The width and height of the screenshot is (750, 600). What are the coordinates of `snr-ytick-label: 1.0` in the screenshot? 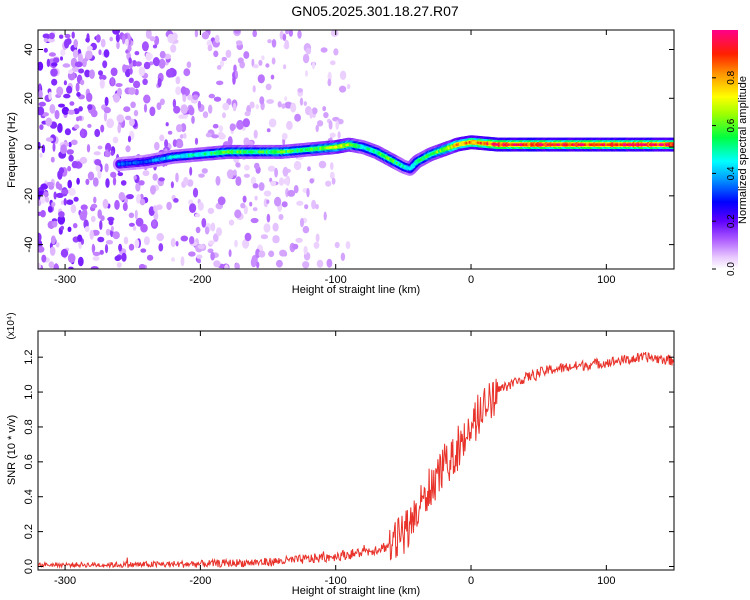 It's located at (29, 391).